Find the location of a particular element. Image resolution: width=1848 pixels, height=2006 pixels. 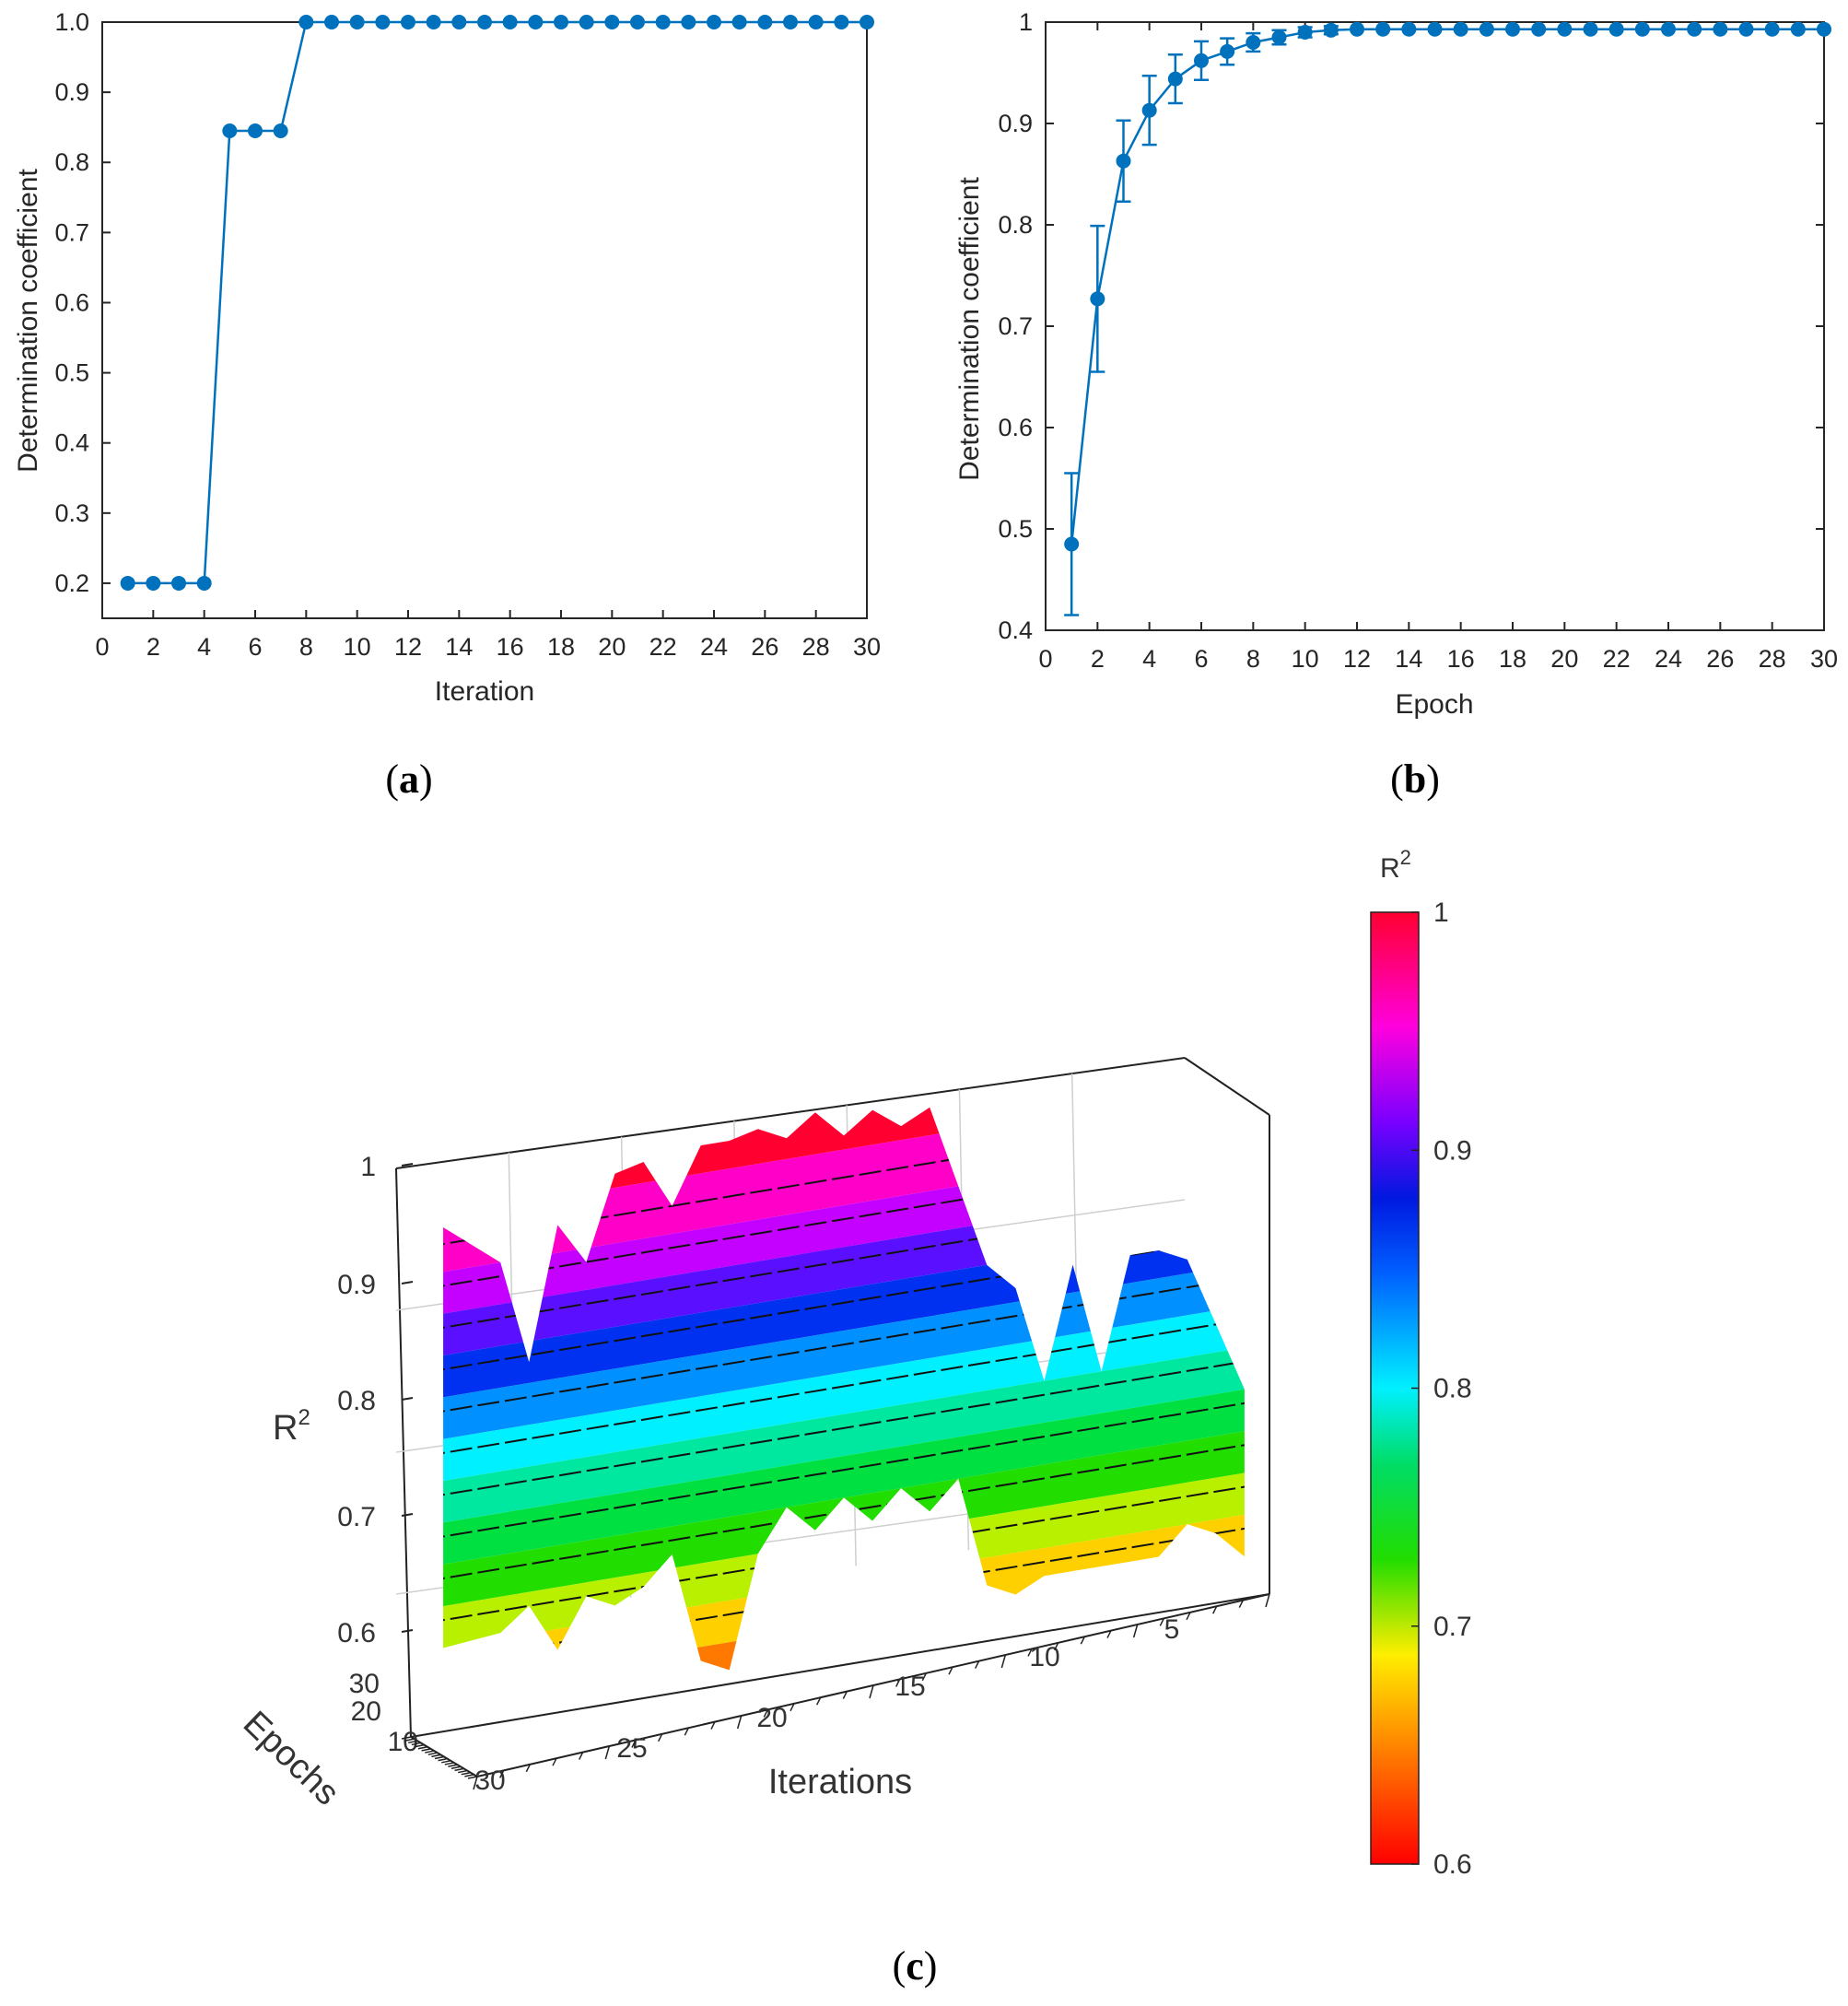

x-tick-label: 12 is located at coordinates (1357, 659).